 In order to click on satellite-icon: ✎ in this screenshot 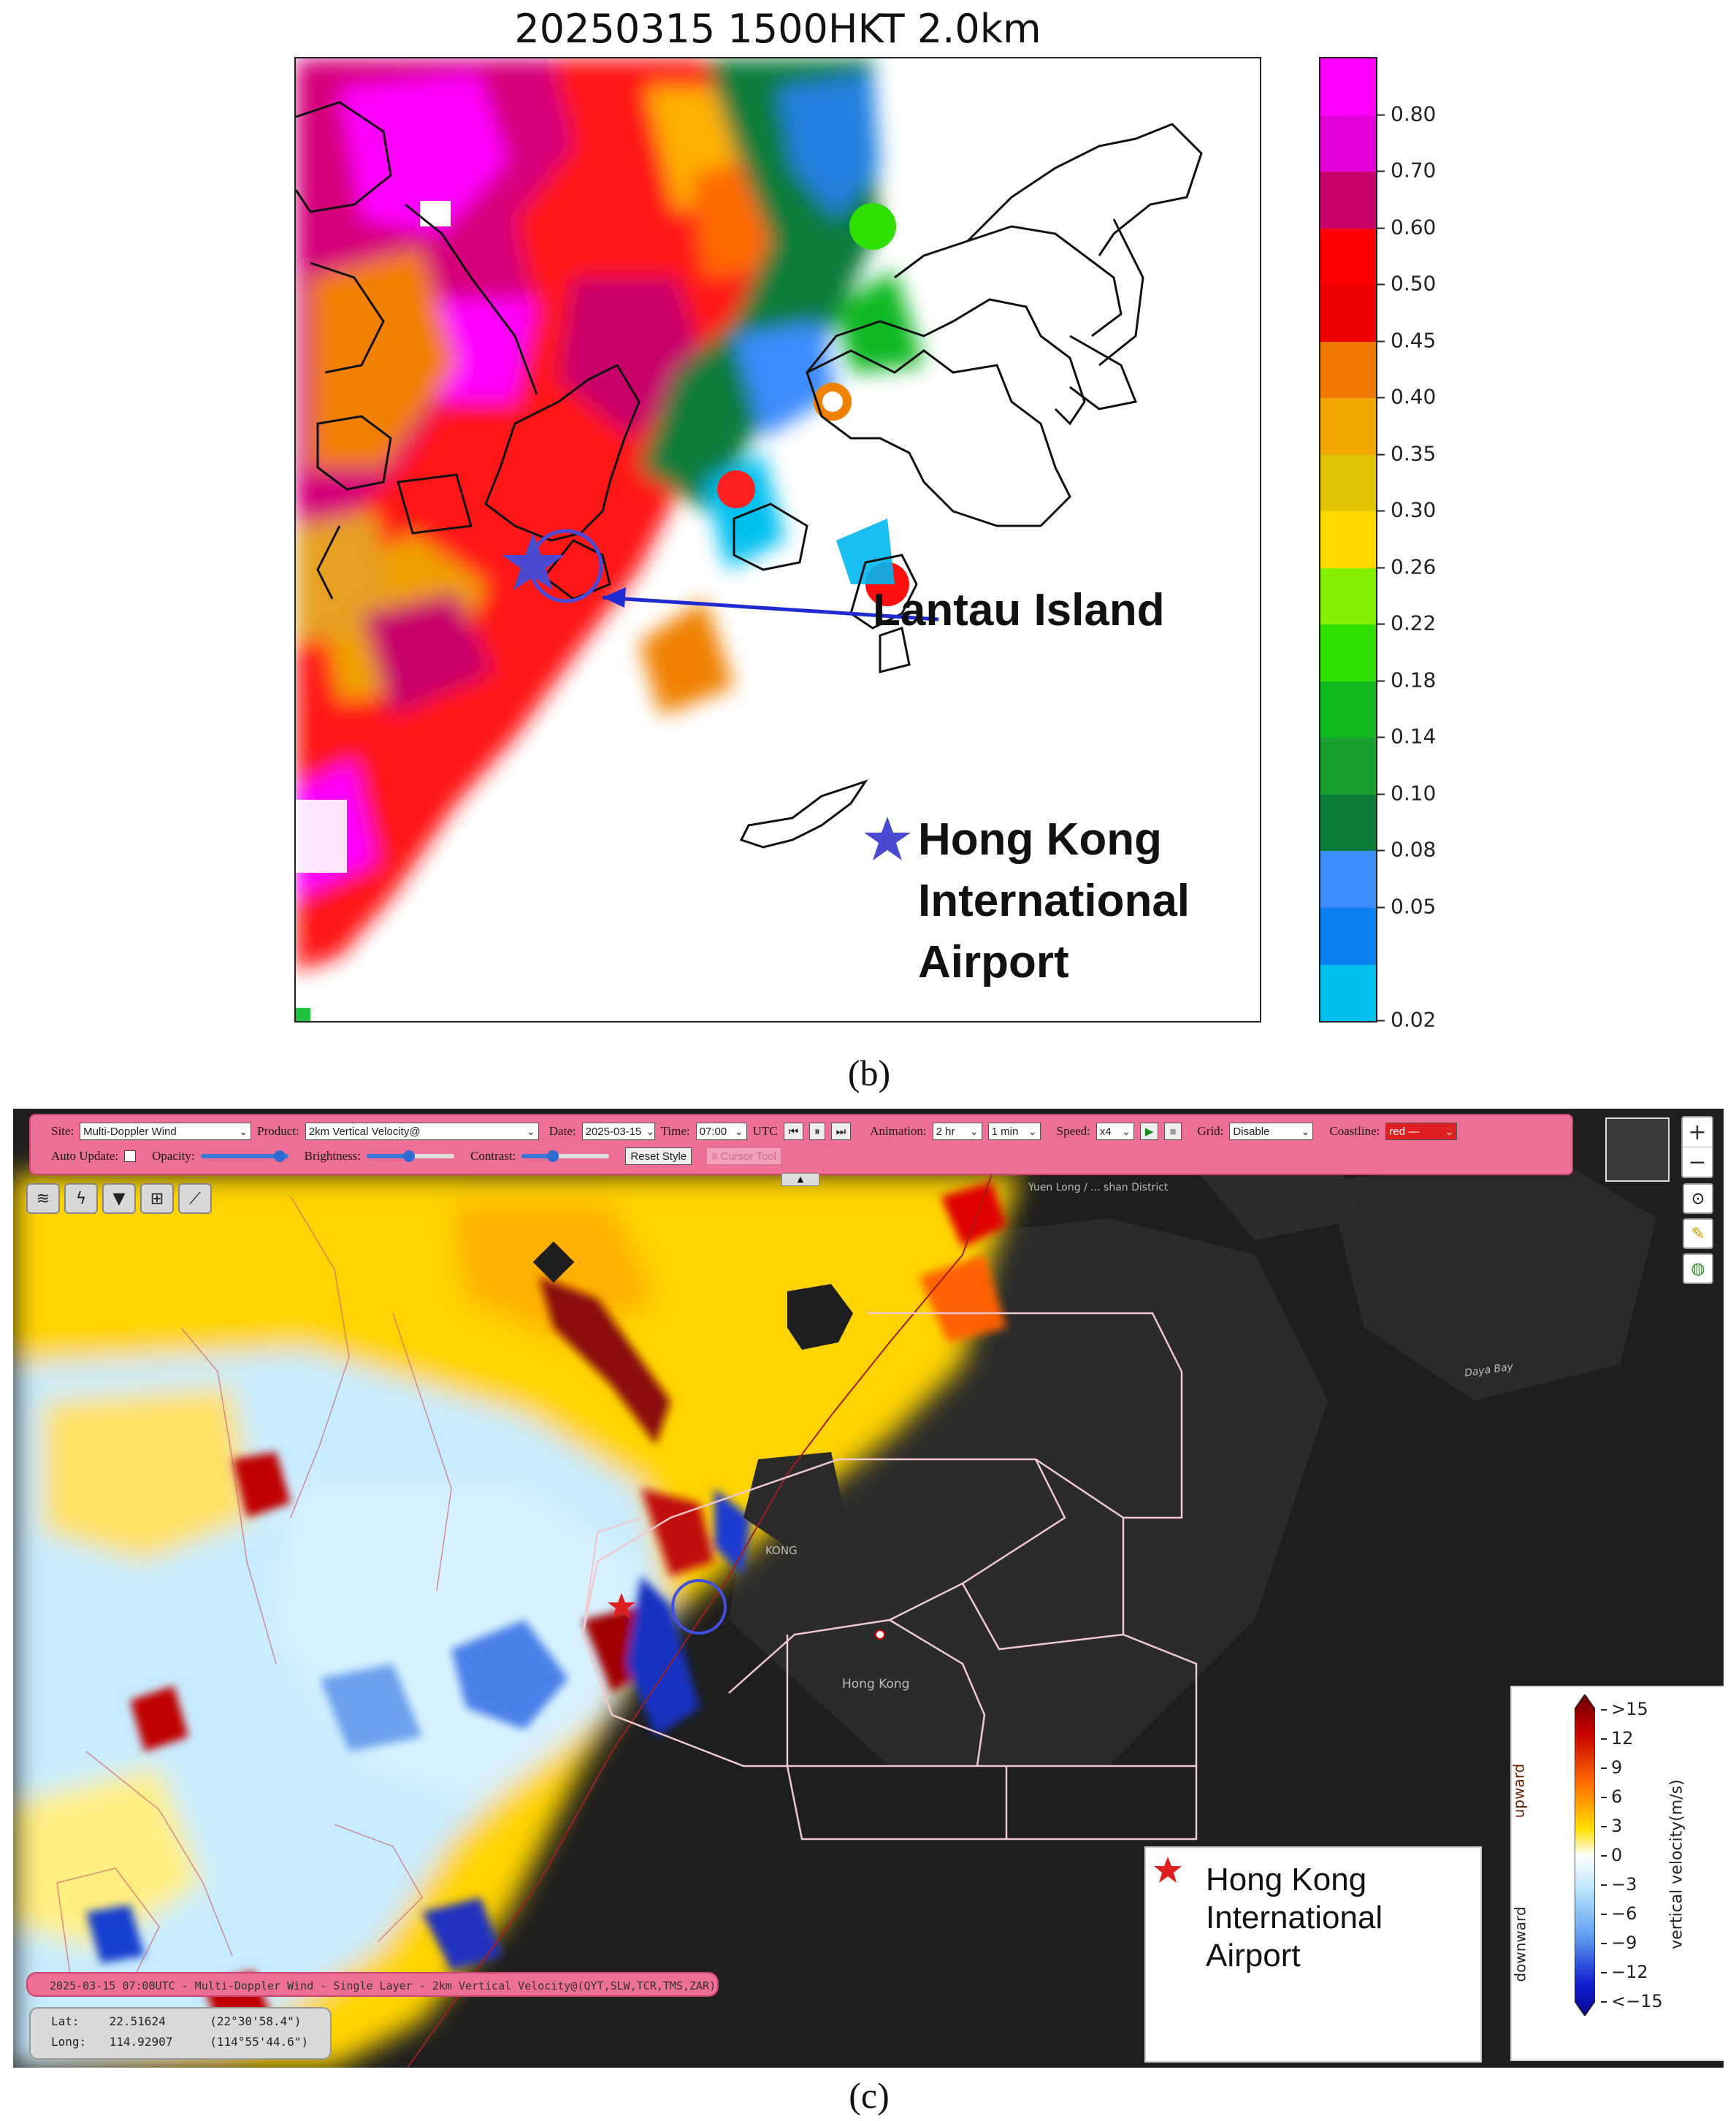, I will do `click(1698, 1233)`.